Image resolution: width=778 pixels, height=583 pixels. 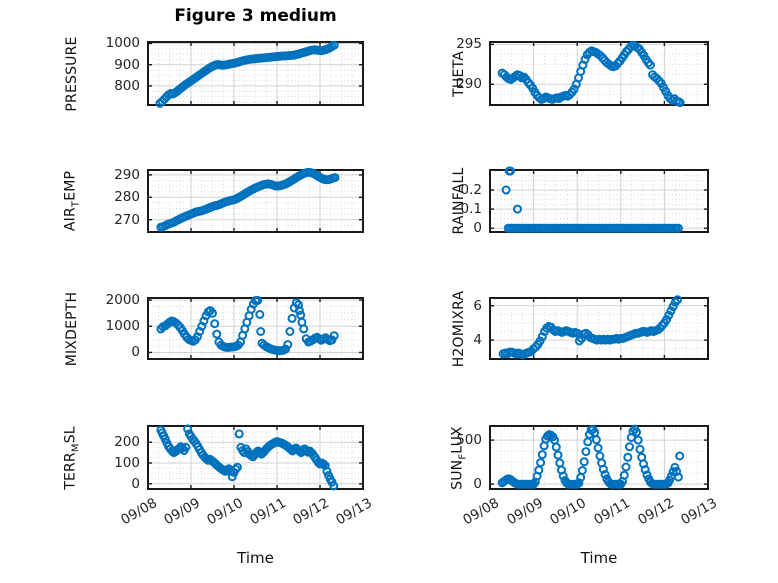 I want to click on h2omixra-ylabel: H2OMIXRA, so click(x=459, y=328).